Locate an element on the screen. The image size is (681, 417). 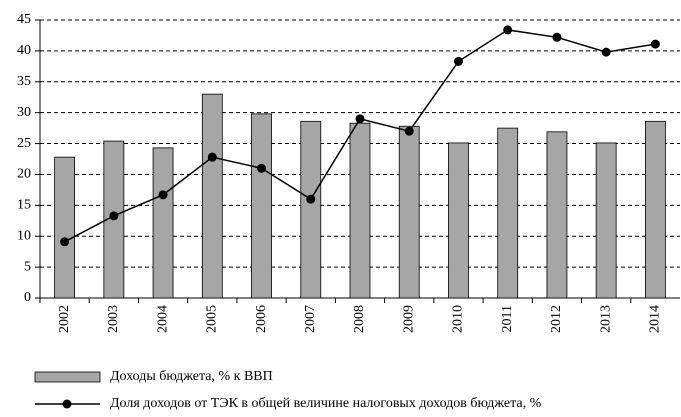
x-tick-label: 2009 is located at coordinates (408, 319).